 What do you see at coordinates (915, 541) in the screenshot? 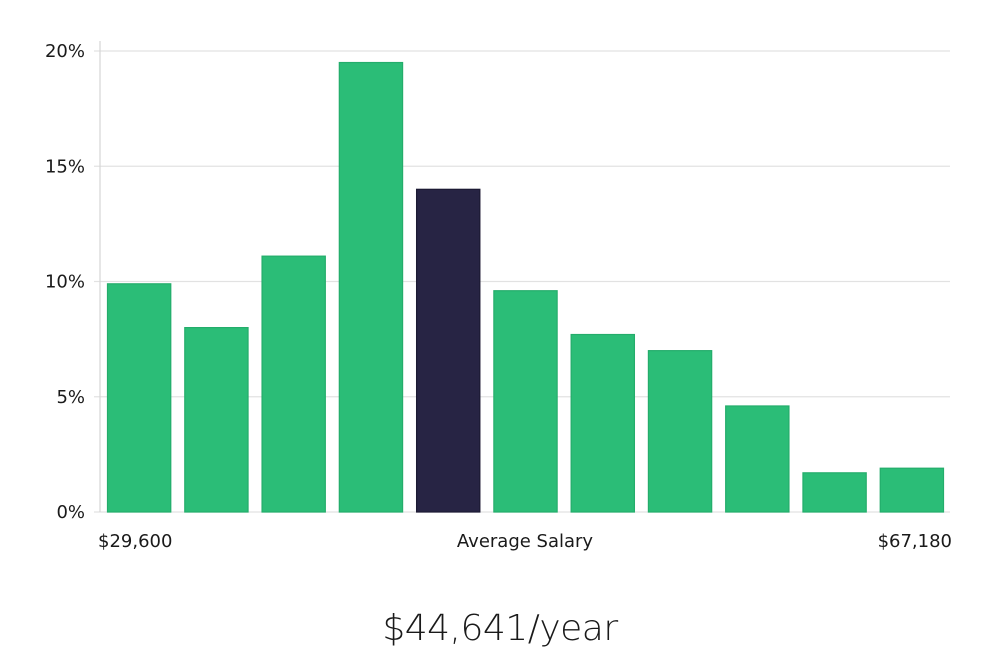
I see `x-label-max: $67,180` at bounding box center [915, 541].